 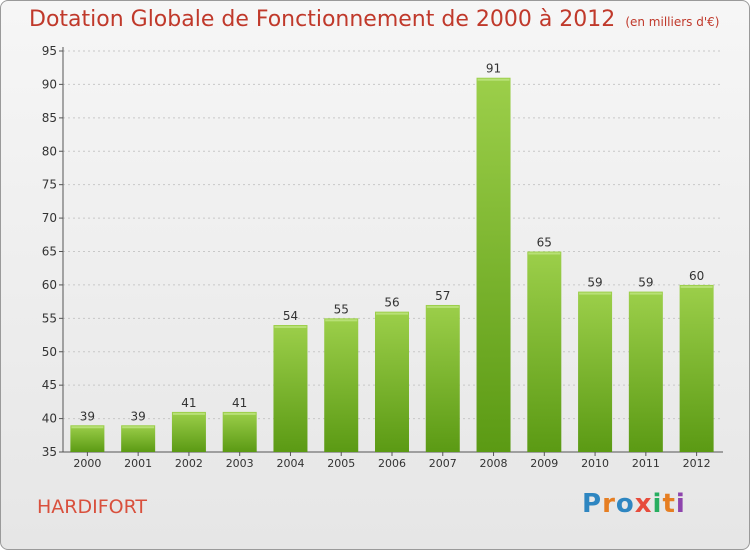 What do you see at coordinates (544, 243) in the screenshot?
I see `data-label: 65` at bounding box center [544, 243].